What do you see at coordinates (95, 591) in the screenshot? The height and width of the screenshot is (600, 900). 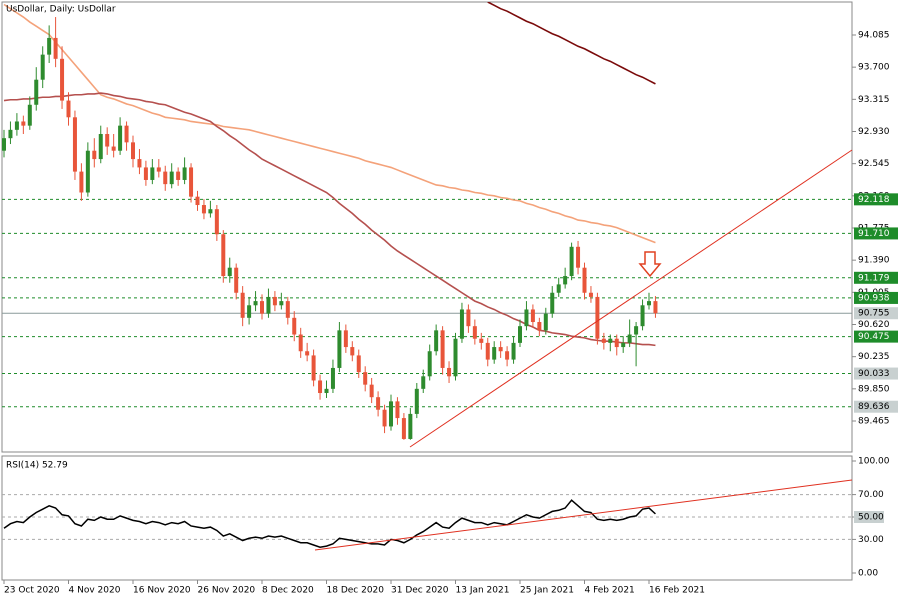 I see `x-tick-label: 4 Nov 2020` at bounding box center [95, 591].